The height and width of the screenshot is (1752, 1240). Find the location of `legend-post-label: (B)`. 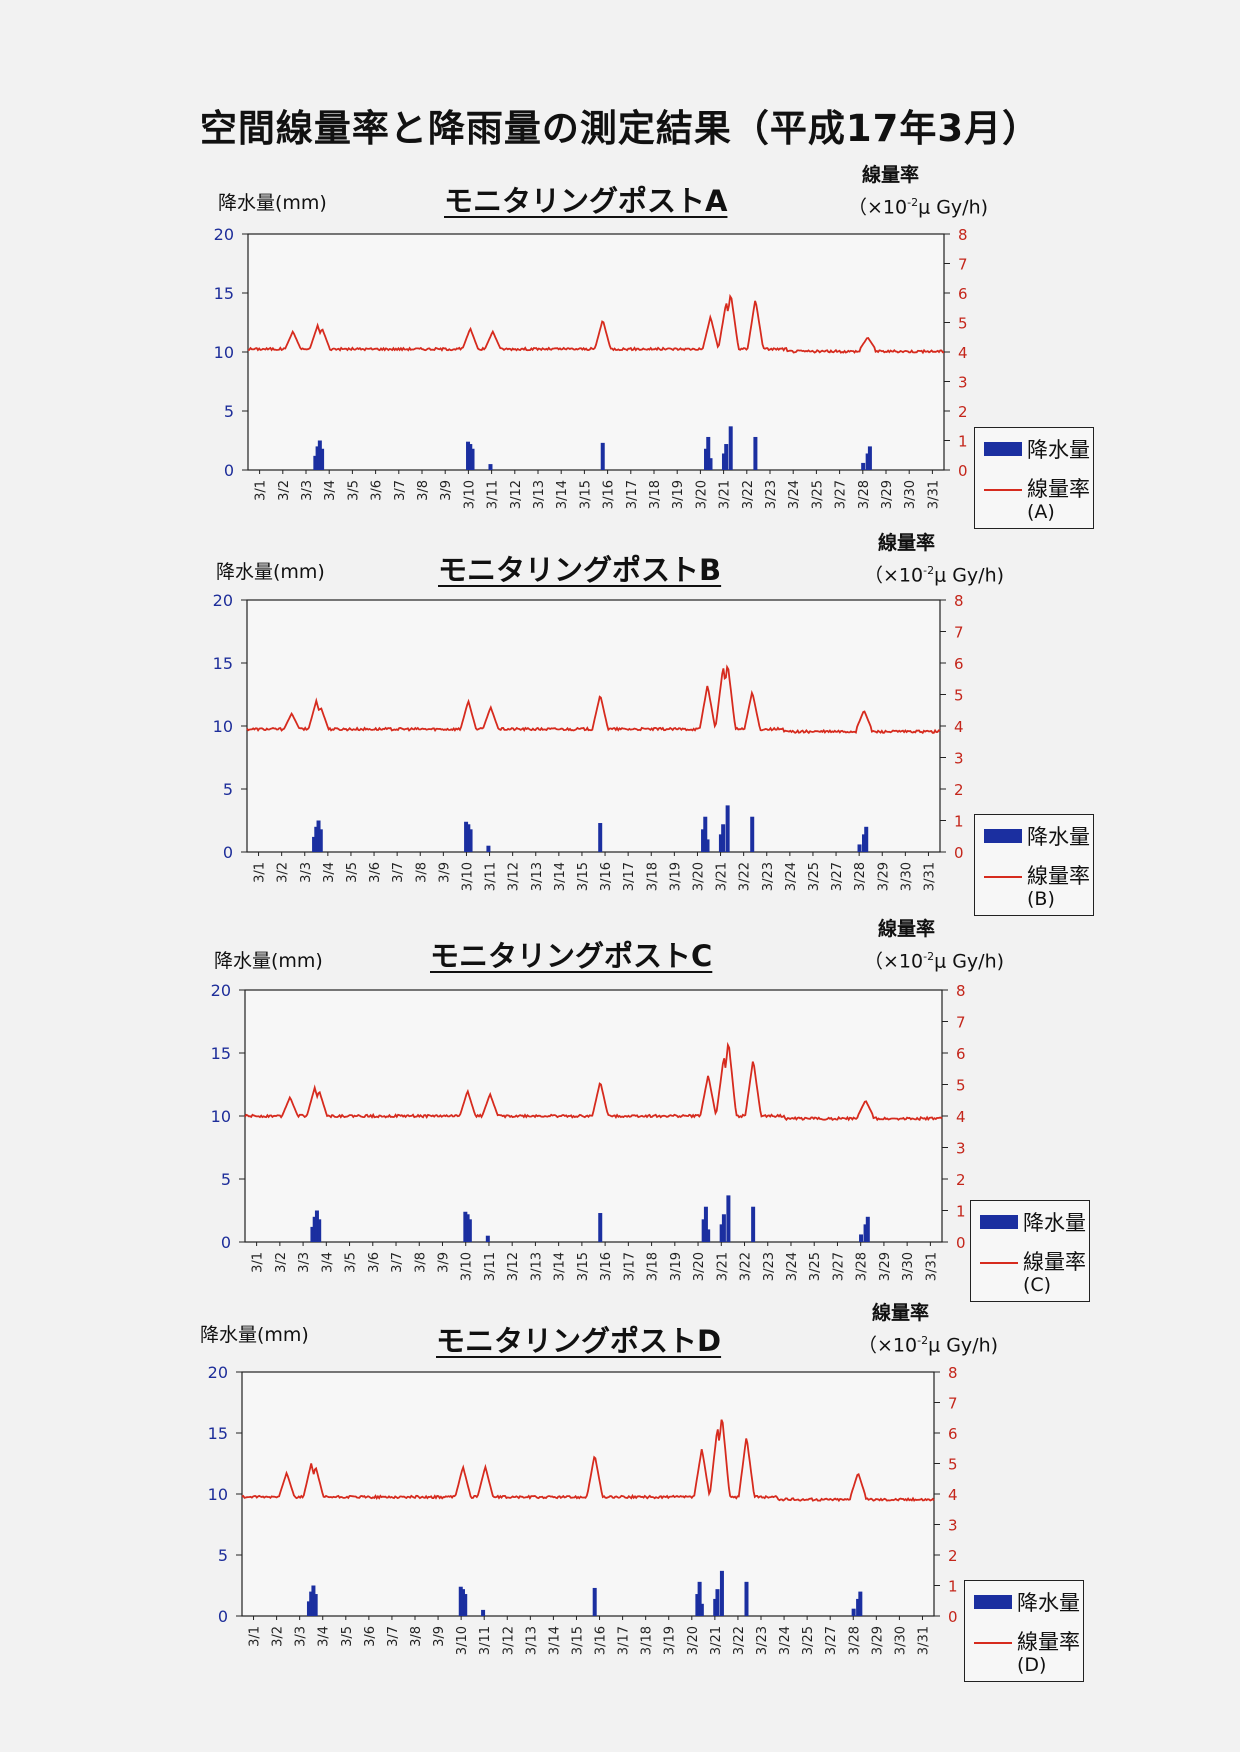

legend-post-label: (B) is located at coordinates (1041, 899).